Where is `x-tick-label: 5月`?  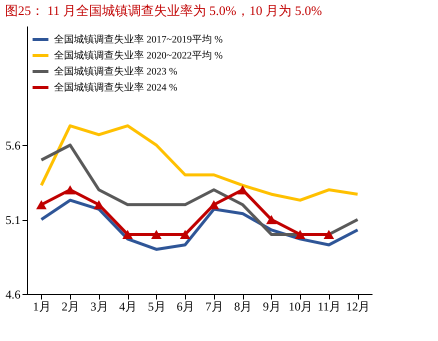
x-tick-label: 5月 is located at coordinates (157, 307).